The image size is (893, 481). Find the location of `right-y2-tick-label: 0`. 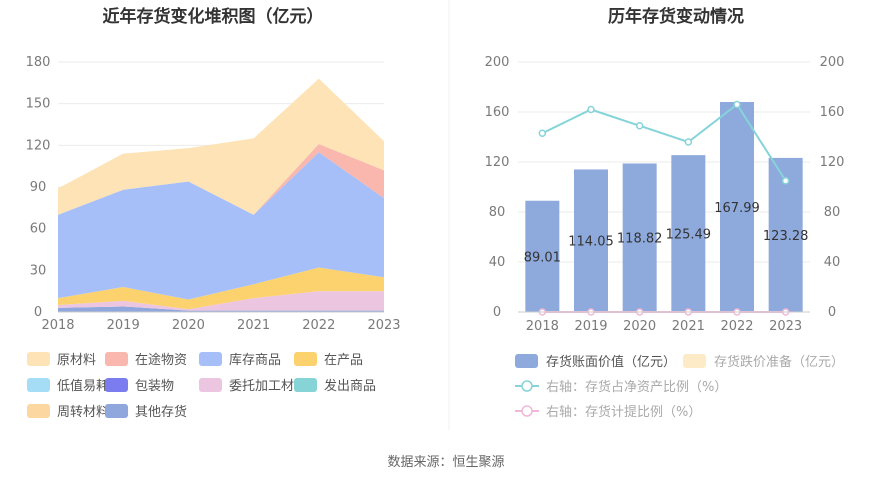

right-y2-tick-label: 0 is located at coordinates (832, 312).